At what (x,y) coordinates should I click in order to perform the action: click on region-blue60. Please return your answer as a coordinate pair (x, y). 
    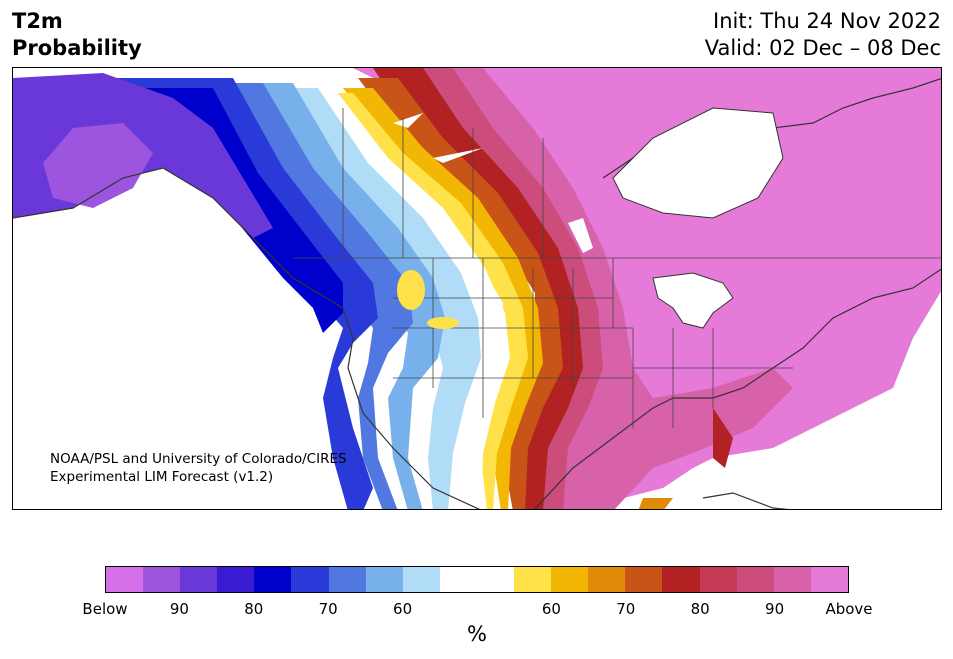
    Looking at the image, I should click on (349, 296).